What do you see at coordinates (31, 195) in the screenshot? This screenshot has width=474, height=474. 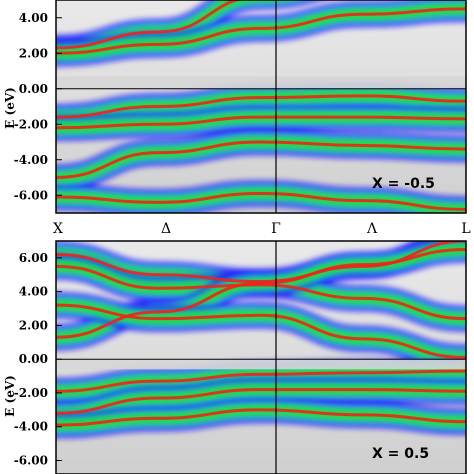 I see `top-y-tick-label: -6.00` at bounding box center [31, 195].